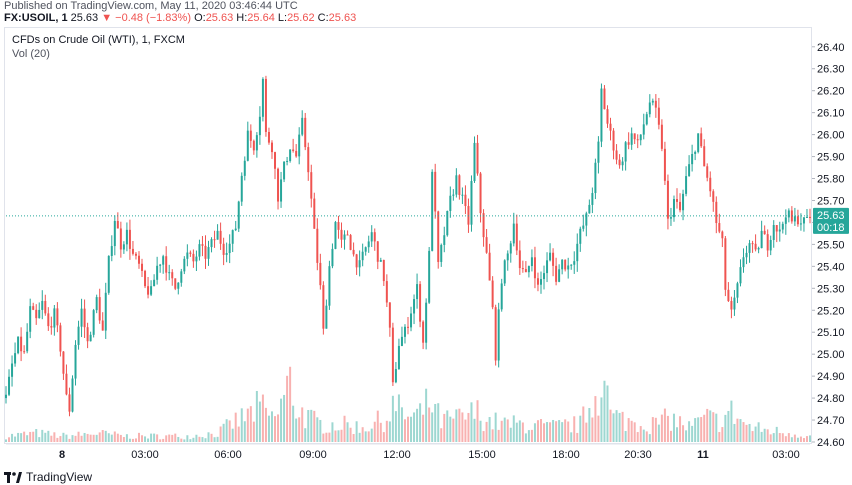  What do you see at coordinates (831, 355) in the screenshot?
I see `y-tick-label: 25.00` at bounding box center [831, 355].